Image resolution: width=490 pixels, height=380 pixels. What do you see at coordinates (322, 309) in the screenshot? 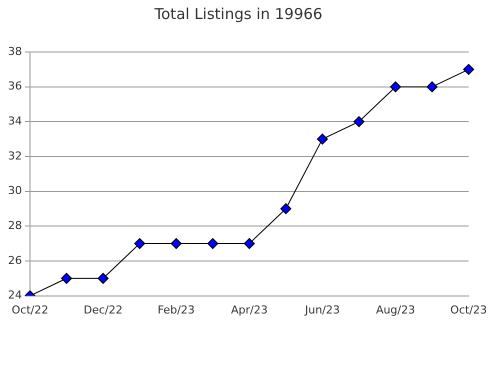
I see `x-tick-label: Jun/23` at bounding box center [322, 309].